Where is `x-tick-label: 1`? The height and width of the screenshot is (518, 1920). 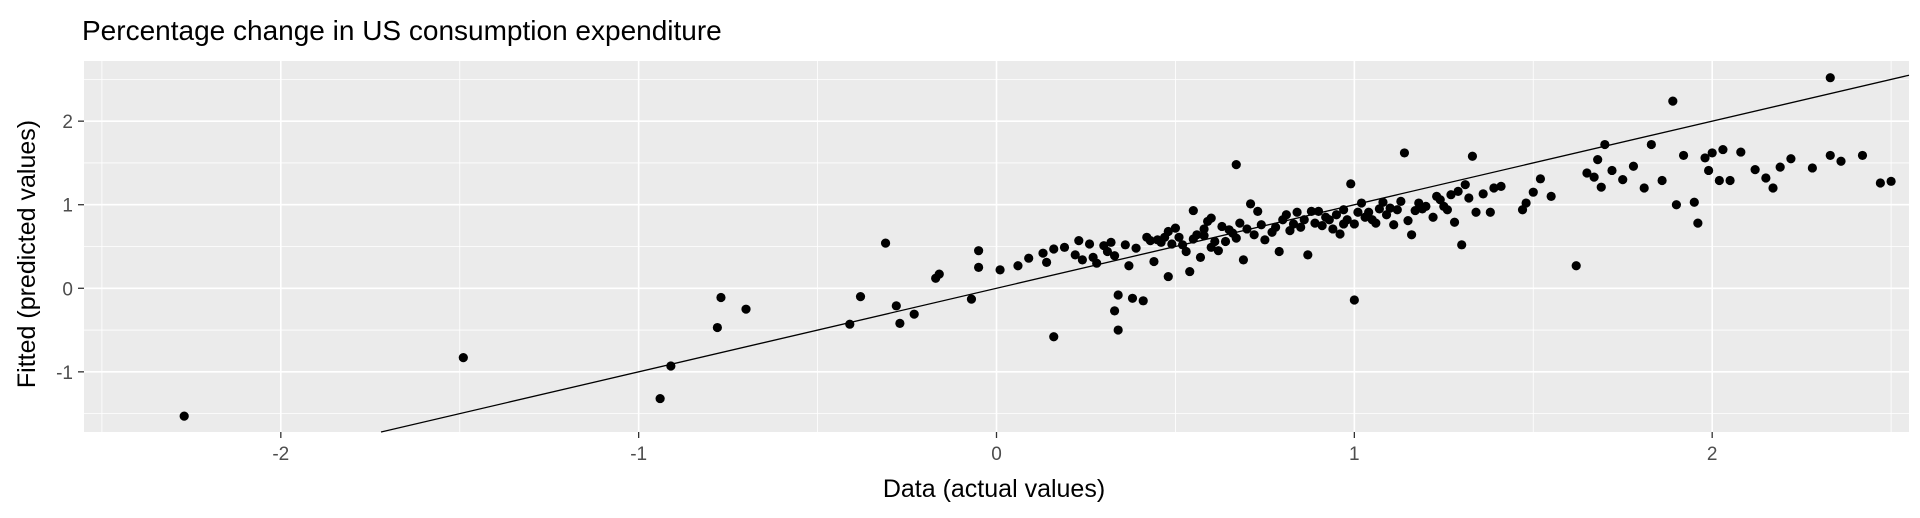 x-tick-label: 1 is located at coordinates (1354, 454).